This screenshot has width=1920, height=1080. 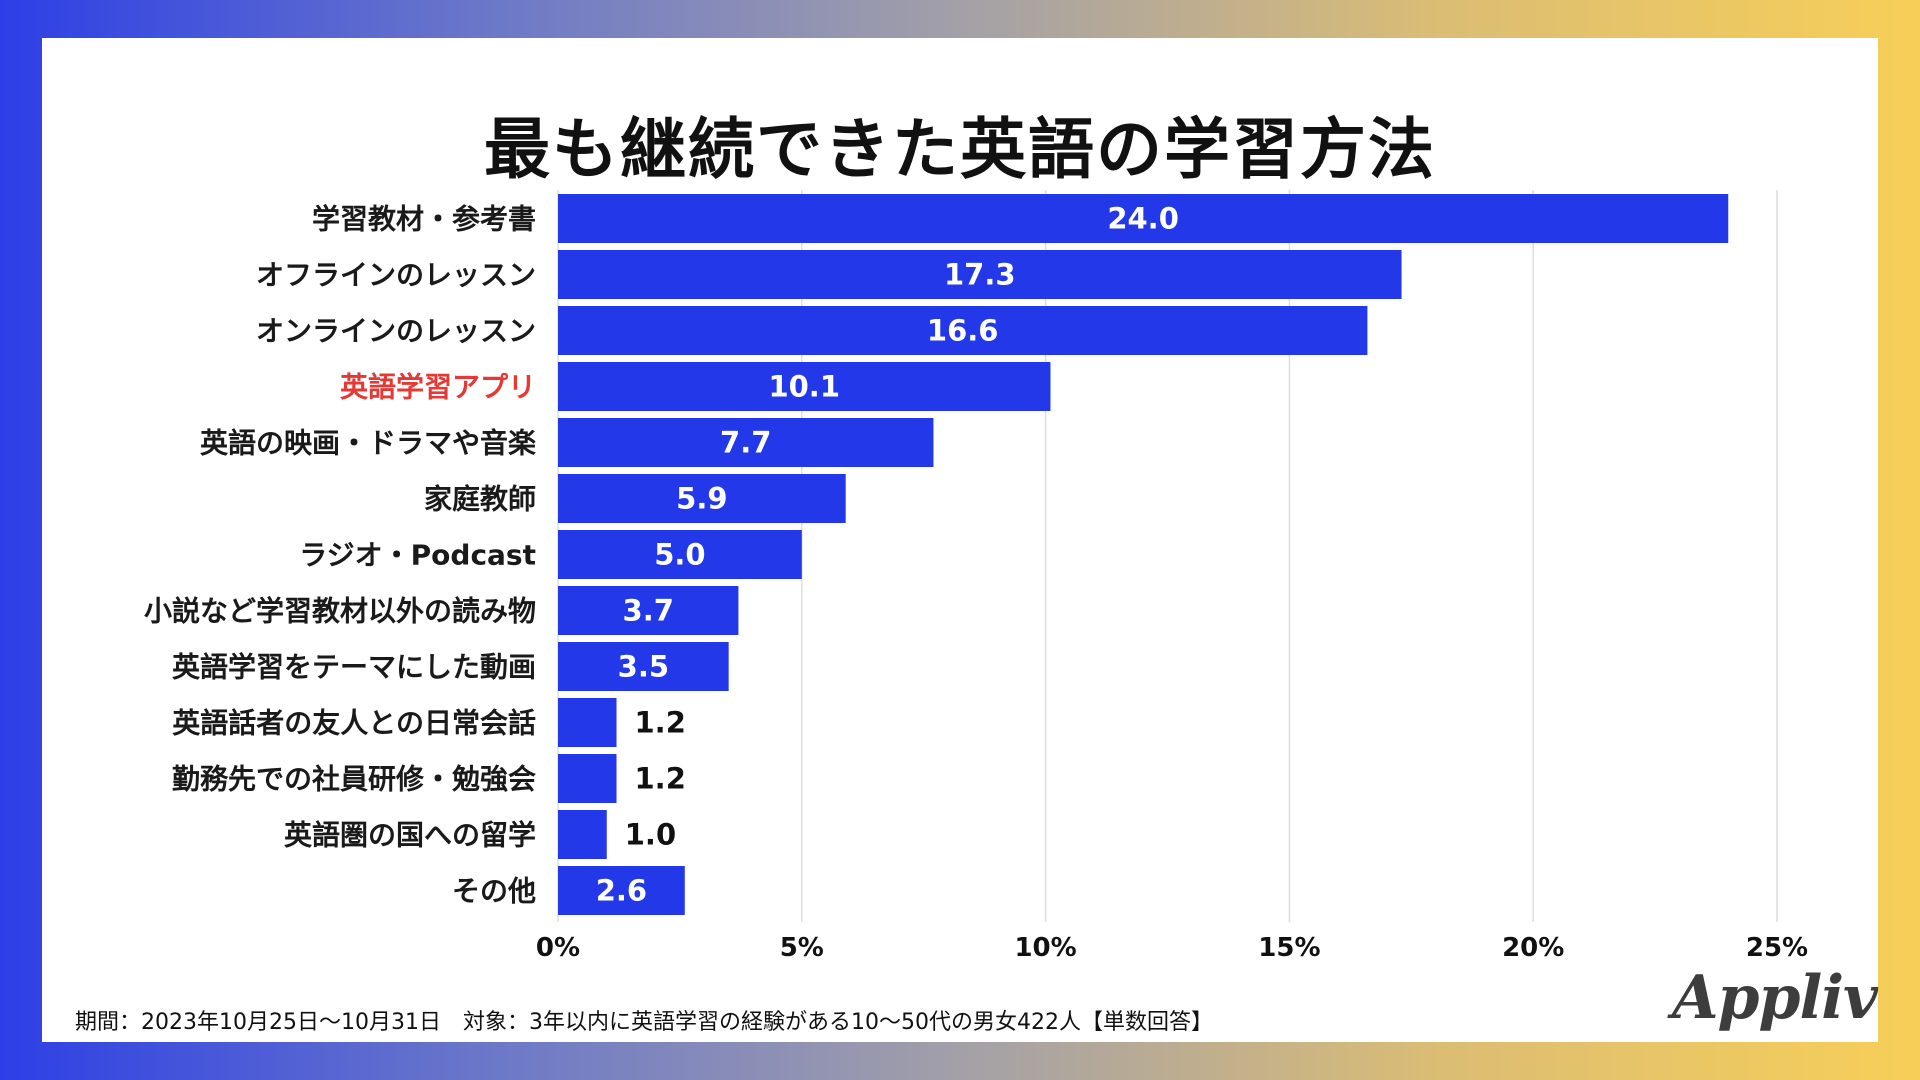 I want to click on data-label: 3.7, so click(x=648, y=611).